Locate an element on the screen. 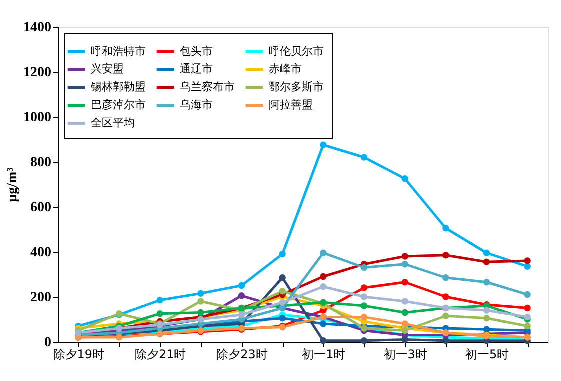 Image resolution: width=561 pixels, height=381 pixels. legend-label: 鄂尔多斯市 is located at coordinates (296, 87).